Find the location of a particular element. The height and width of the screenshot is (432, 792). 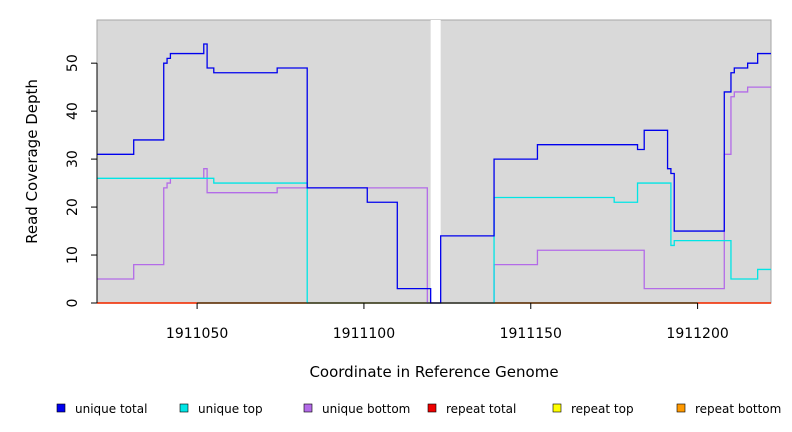

y-tick-label: 20 is located at coordinates (73, 207).